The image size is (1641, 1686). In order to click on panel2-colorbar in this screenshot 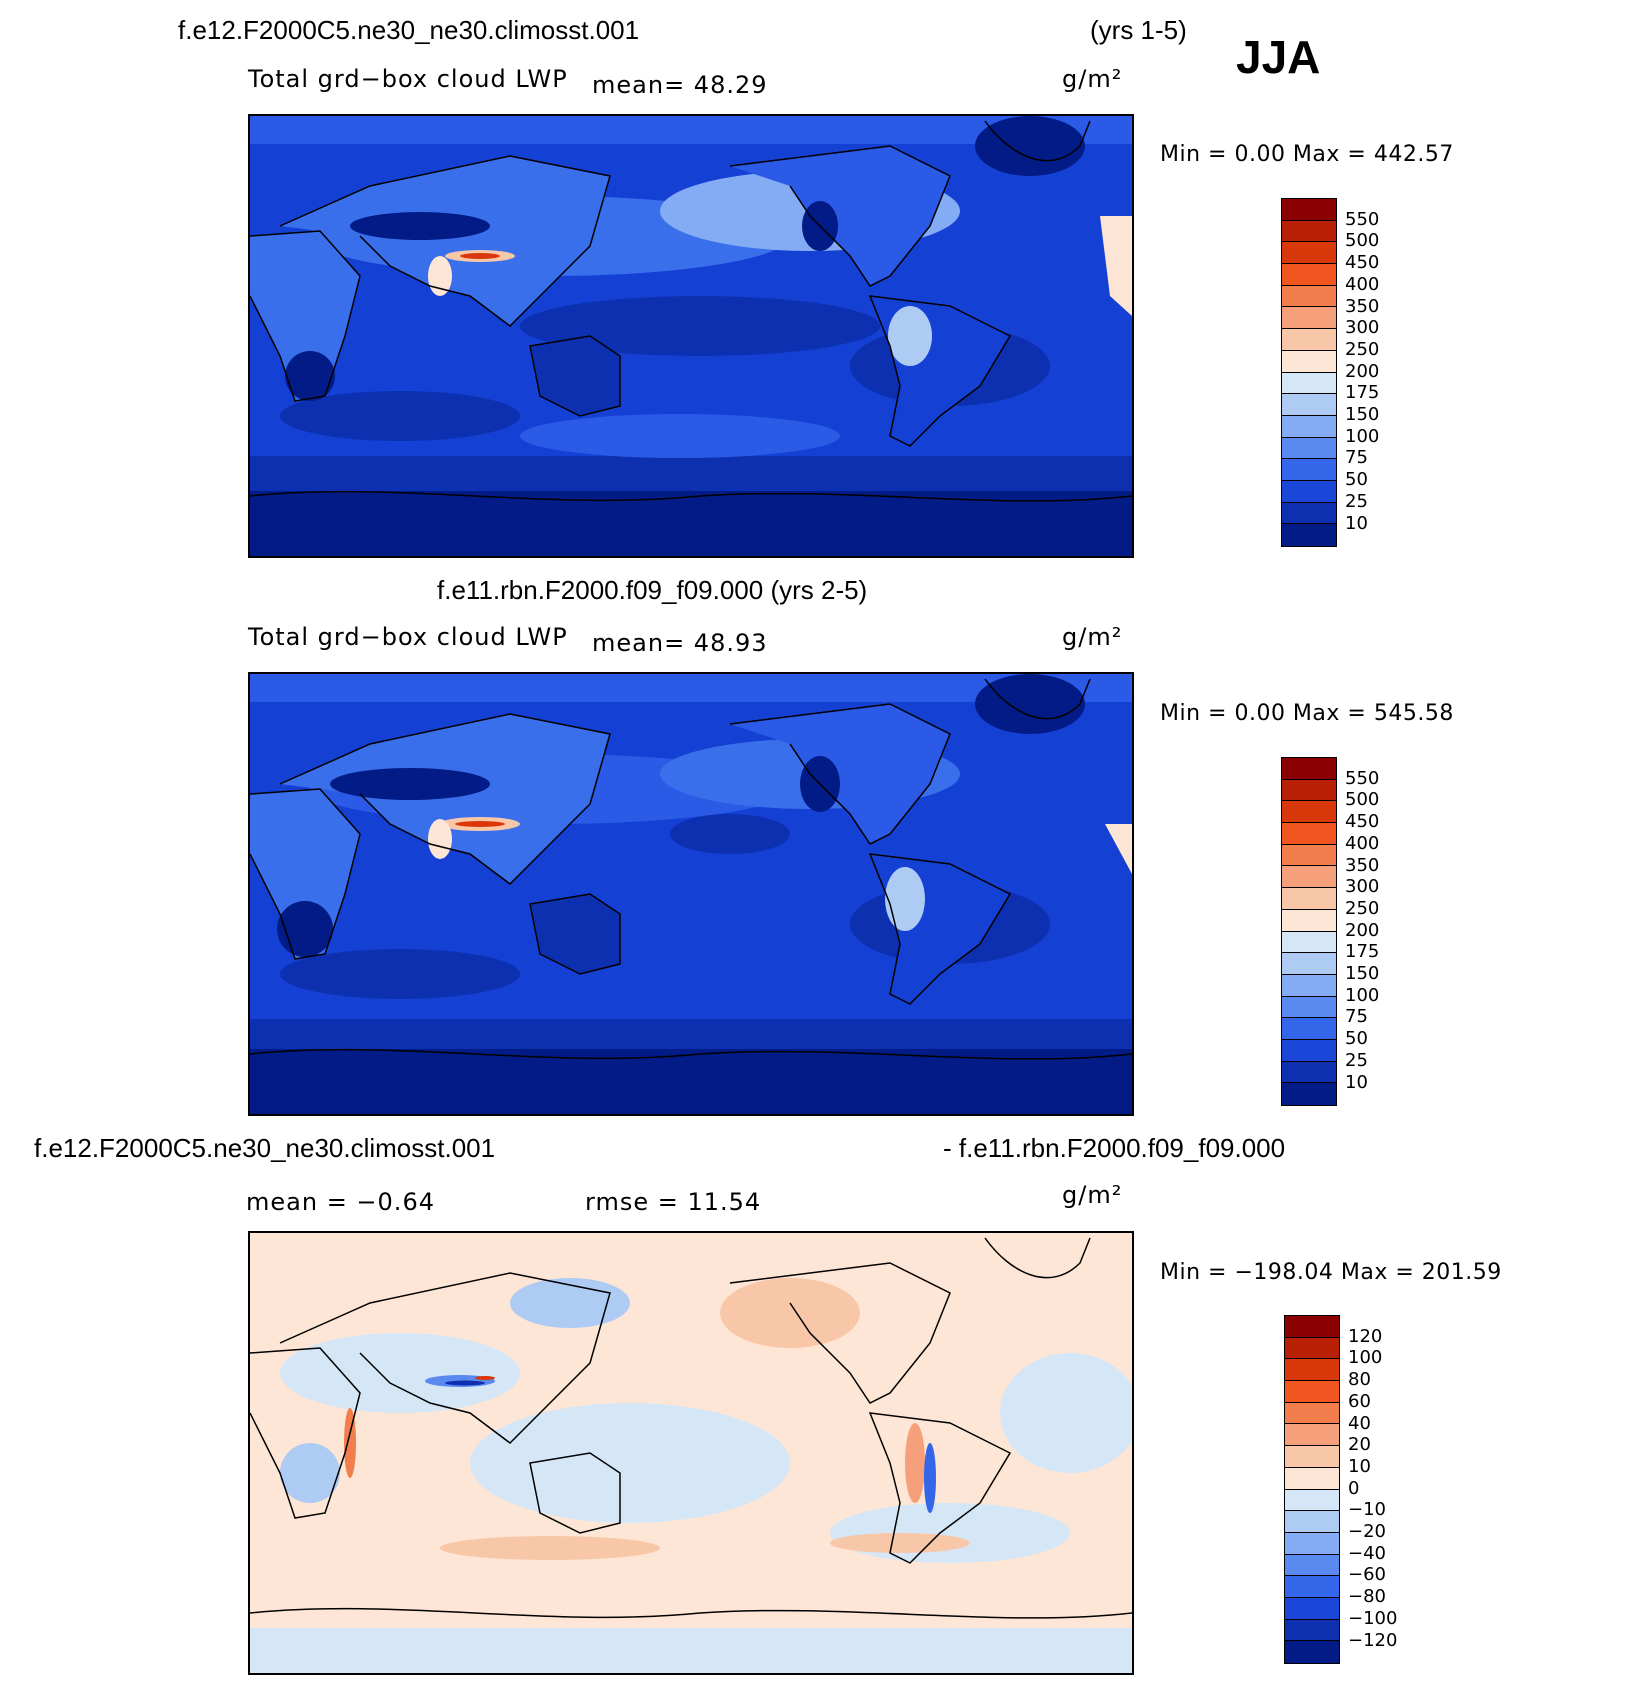, I will do `click(1309, 931)`.